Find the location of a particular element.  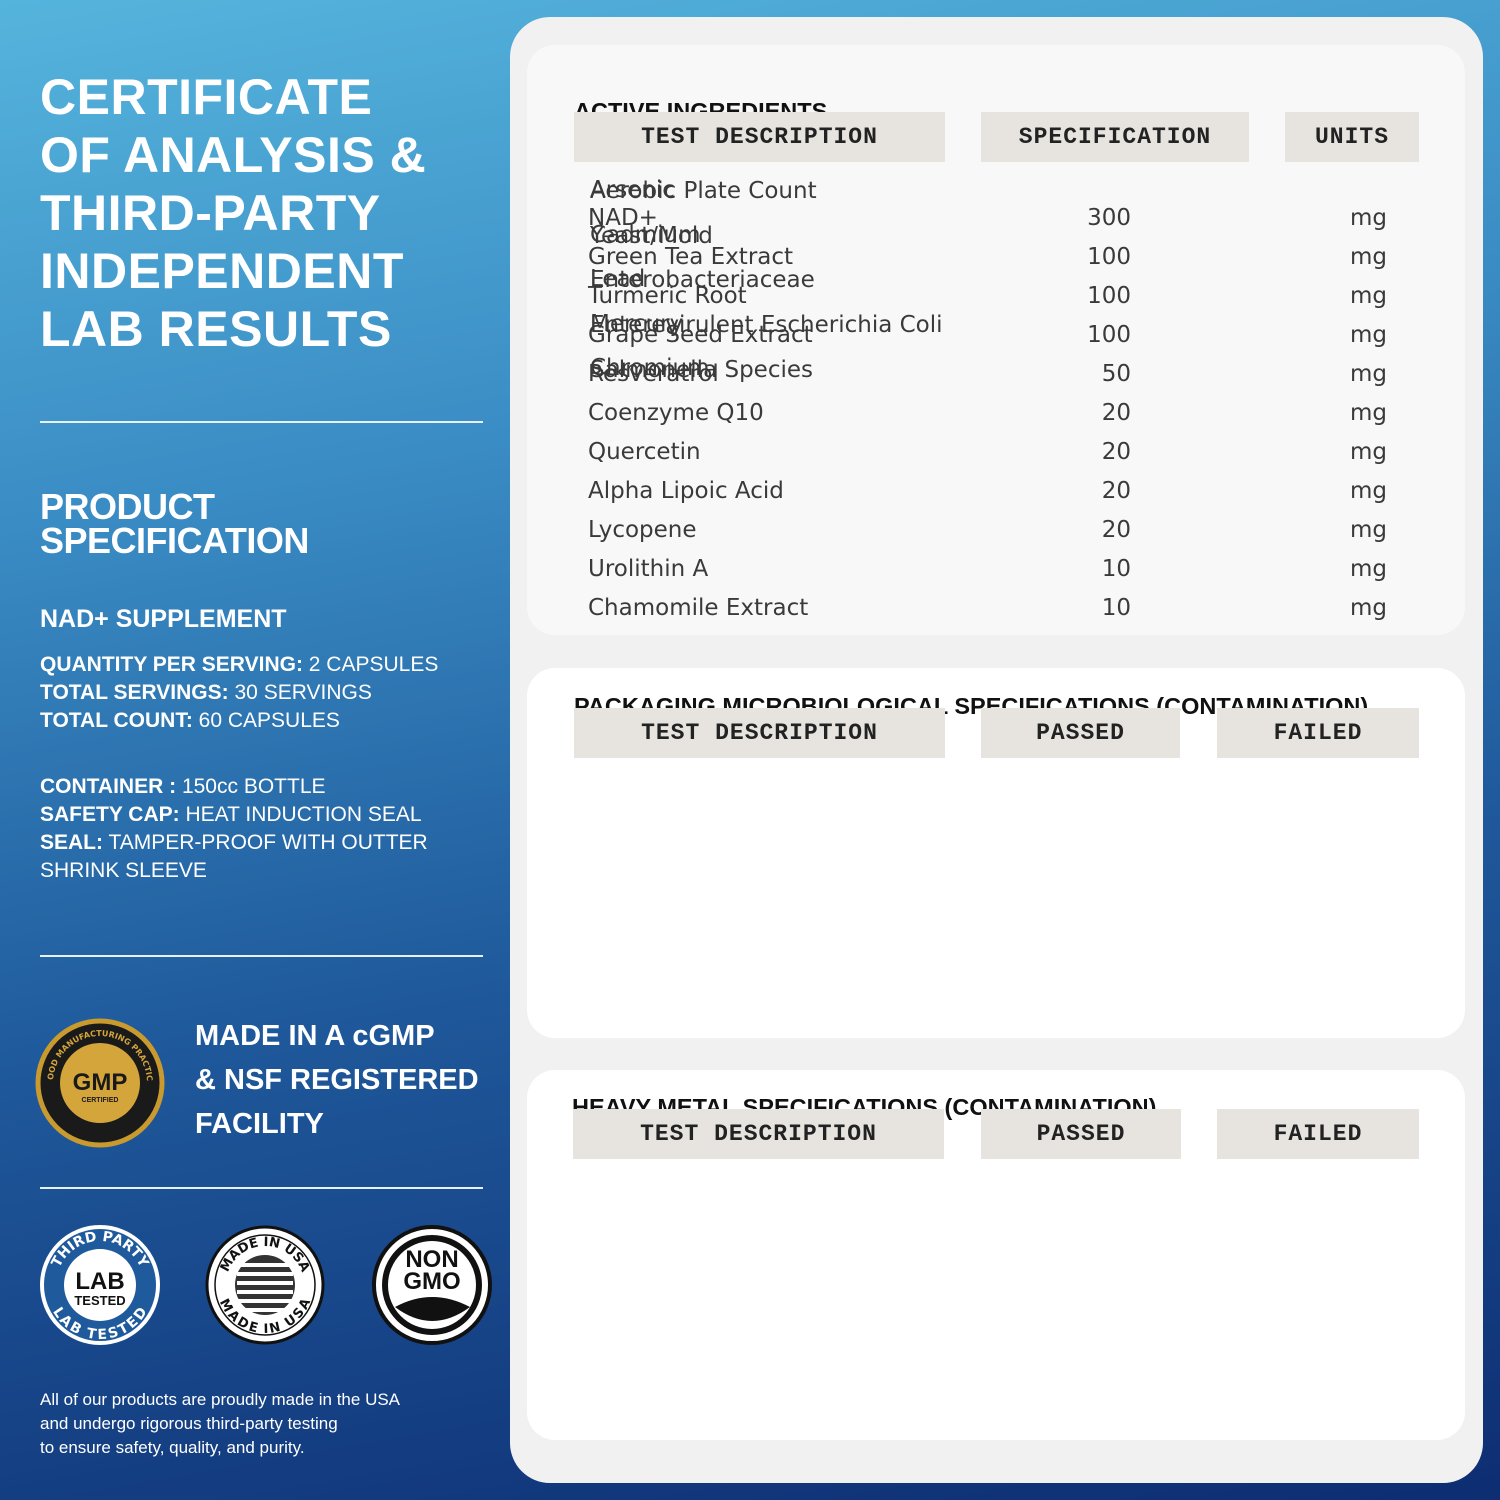

ingredient-name: Coenzyme Q10 is located at coordinates (676, 413).